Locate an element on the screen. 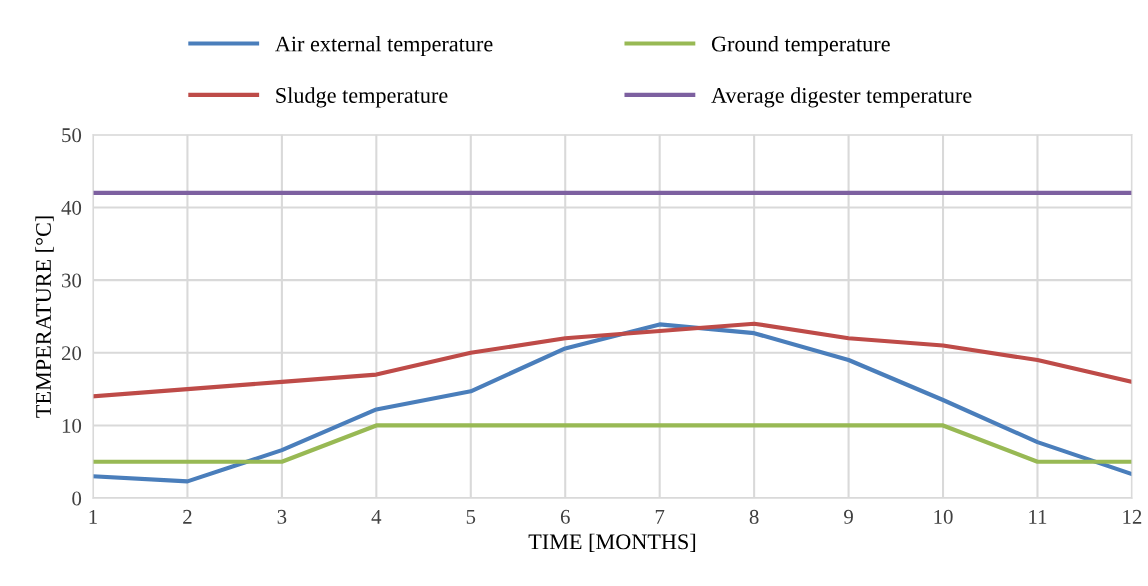 The height and width of the screenshot is (586, 1148). x-tick-label: 3 is located at coordinates (282, 516).